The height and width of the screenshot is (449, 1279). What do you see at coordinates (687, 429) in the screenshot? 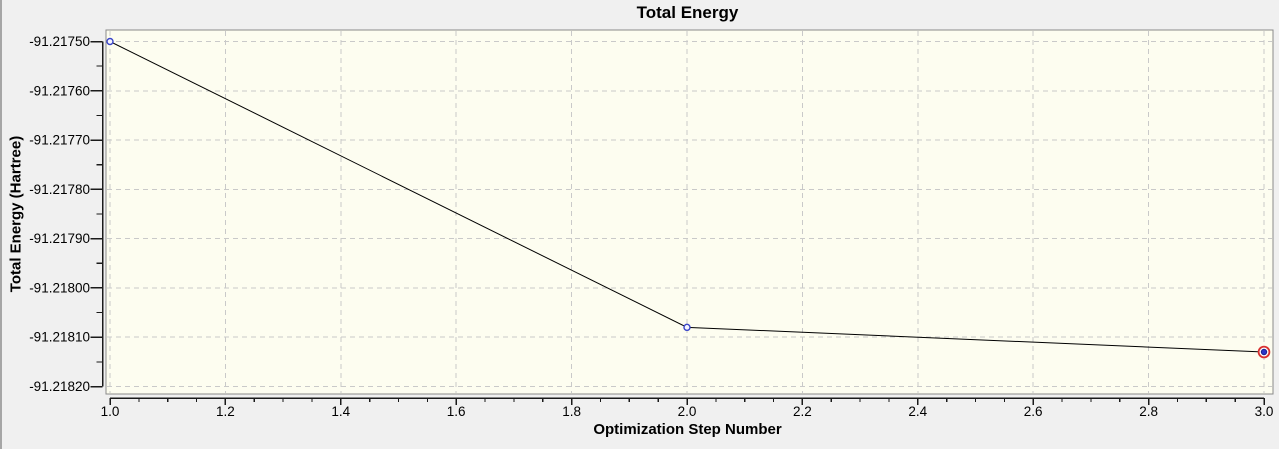
I see `x-axis-title: Optimization Step Number` at bounding box center [687, 429].